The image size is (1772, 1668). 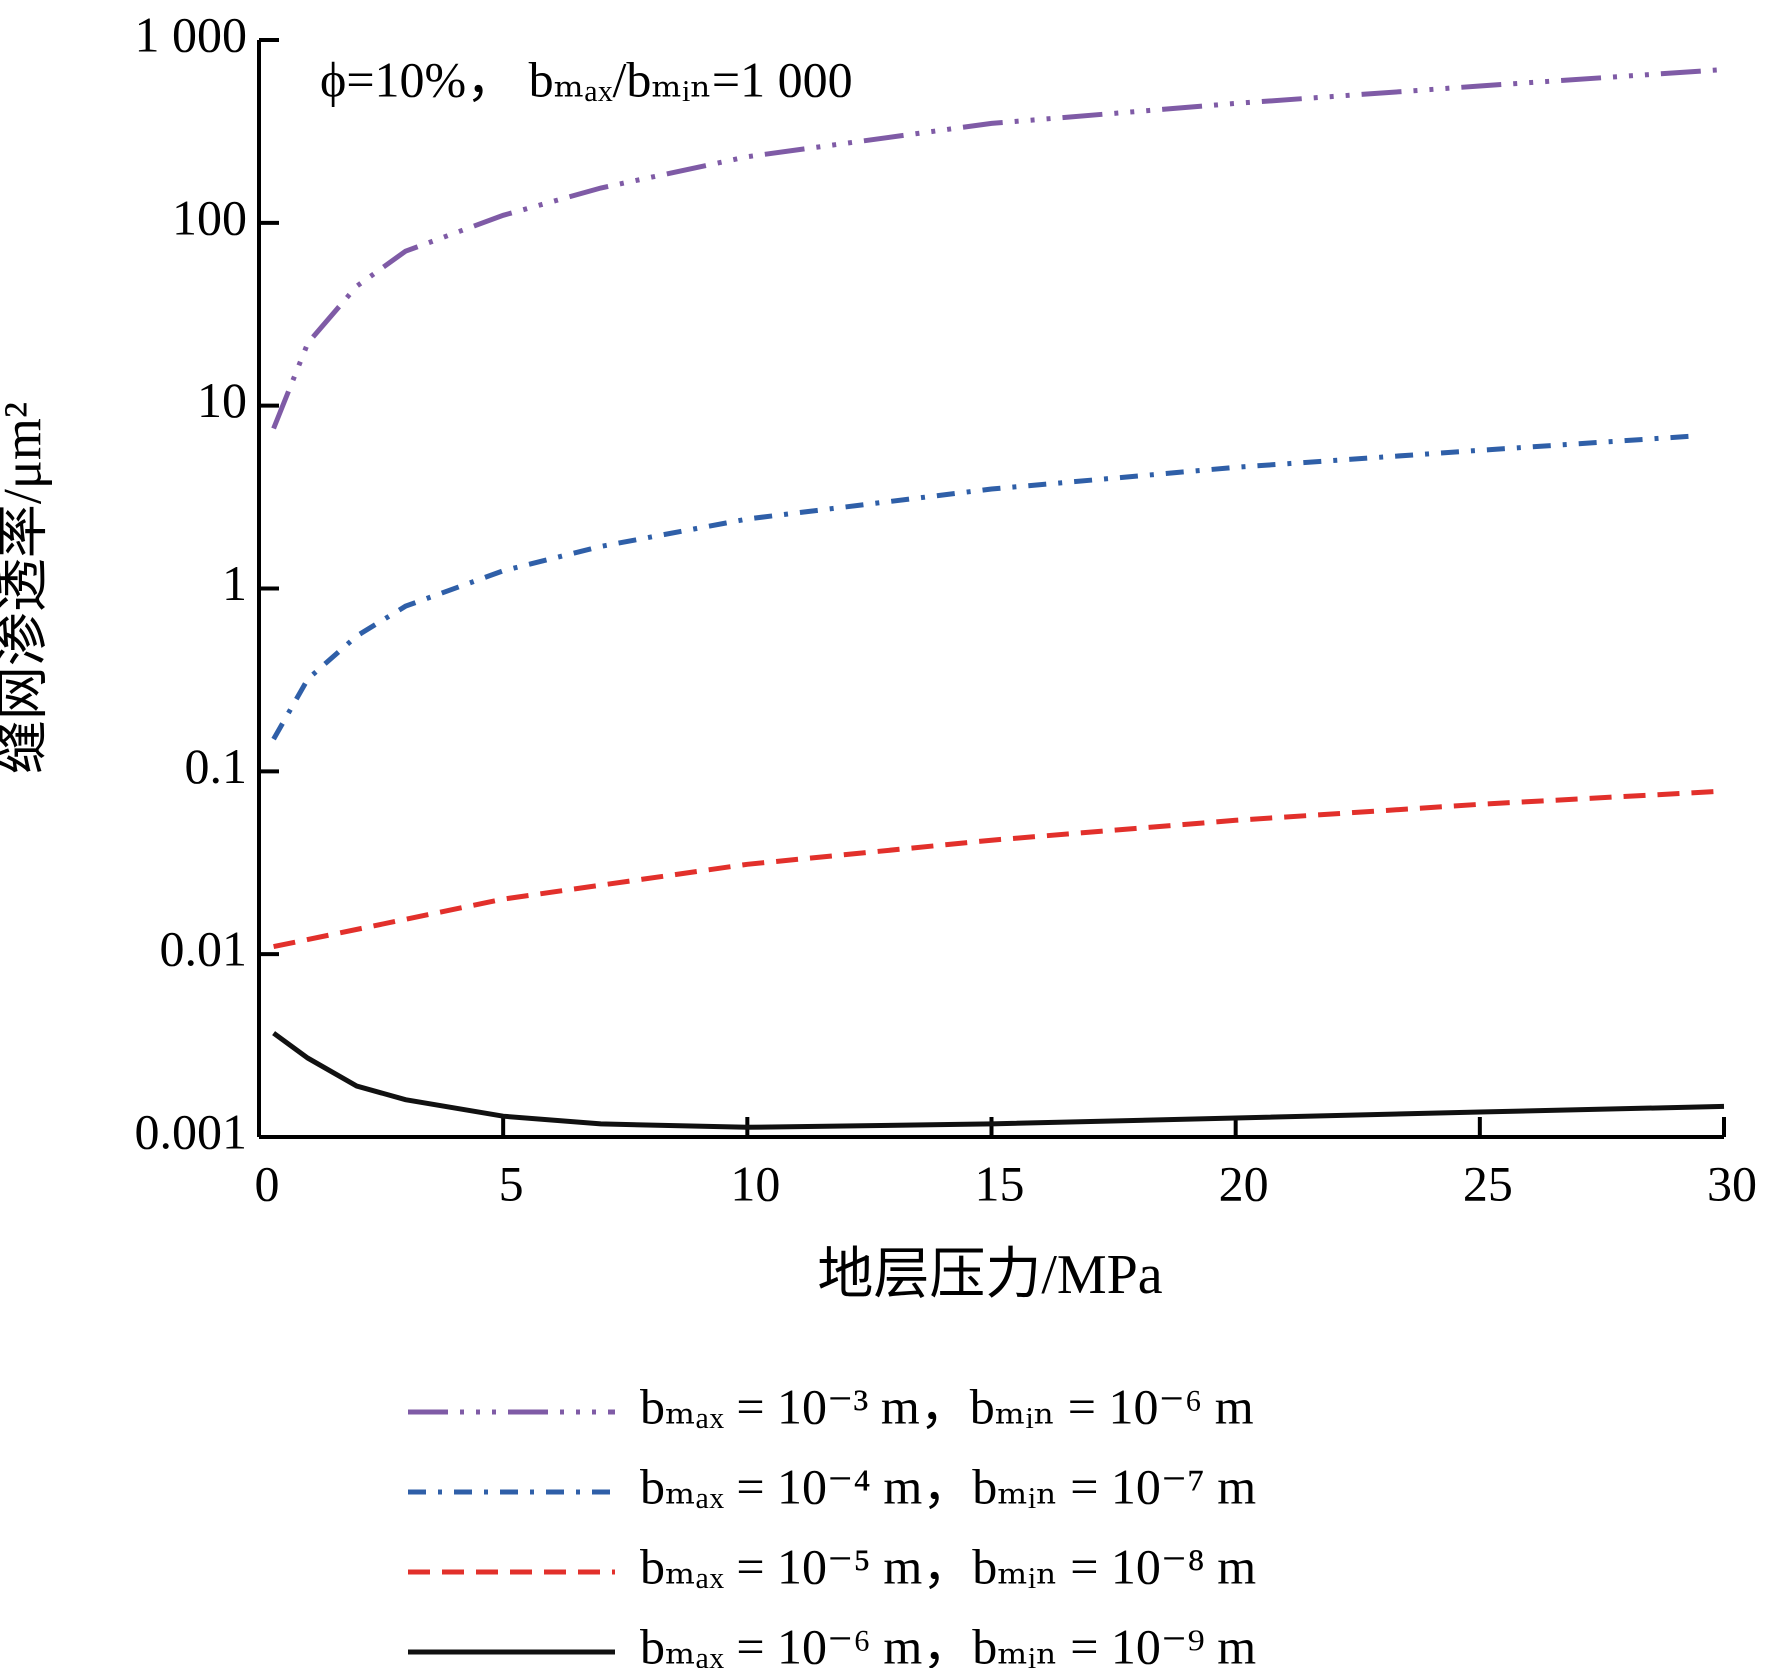 What do you see at coordinates (755, 1183) in the screenshot?
I see `x-tick-label: 10` at bounding box center [755, 1183].